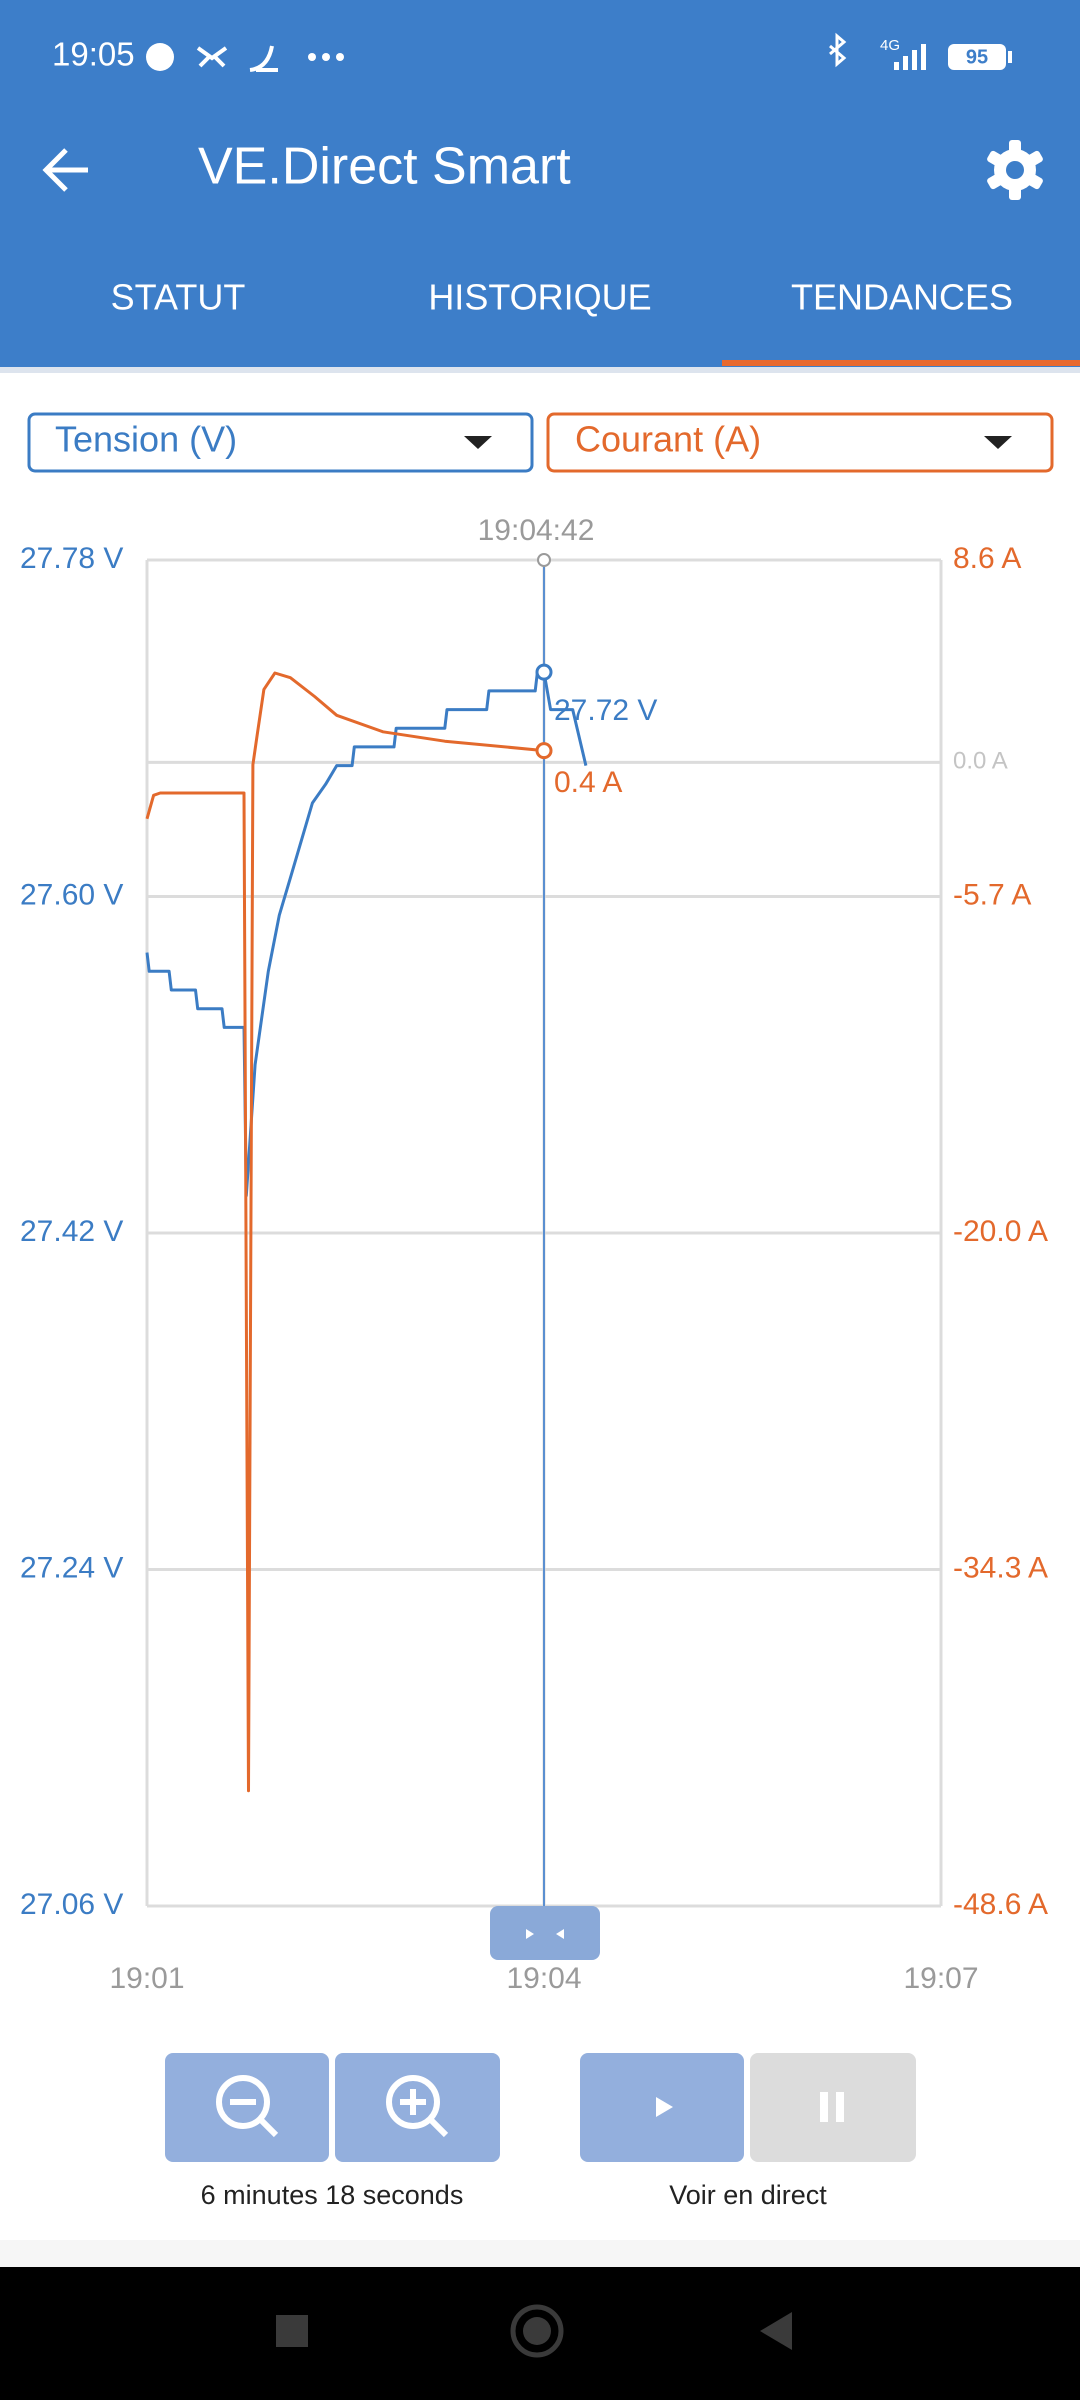  What do you see at coordinates (160, 57) in the screenshot?
I see `messenger-icon` at bounding box center [160, 57].